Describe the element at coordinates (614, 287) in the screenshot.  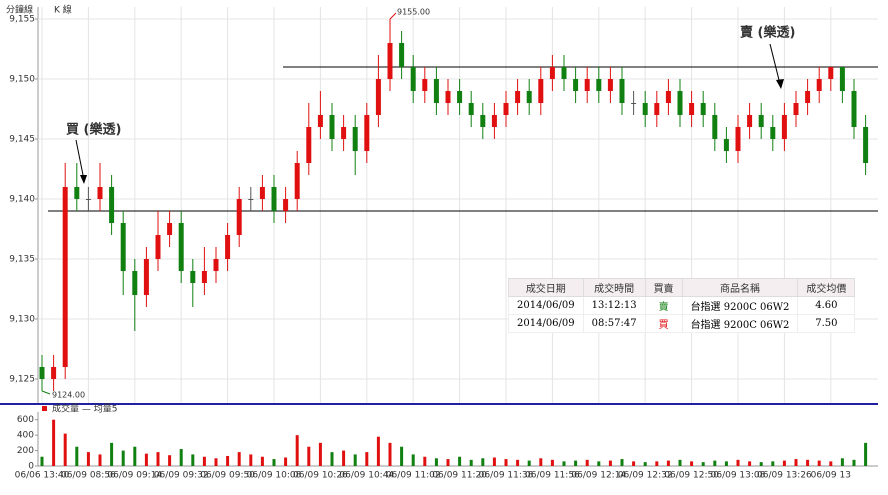
I see `header-cell: 成交時間` at that location.